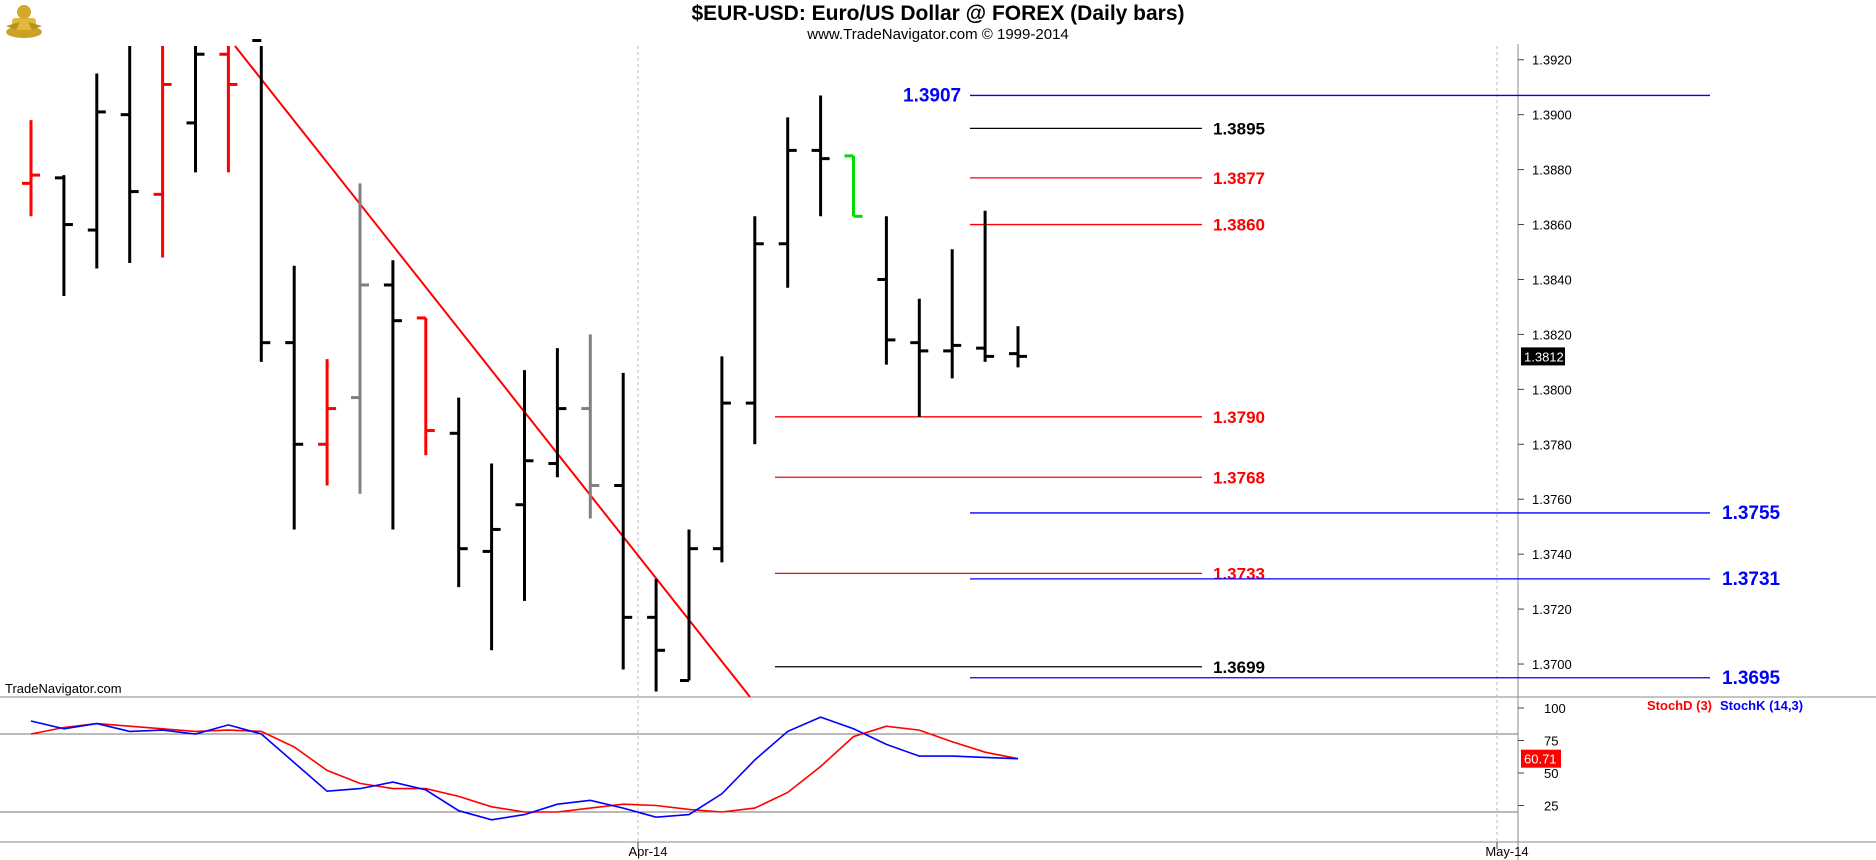 This screenshot has width=1876, height=860. I want to click on price-tick-label: 1.3700, so click(1552, 664).